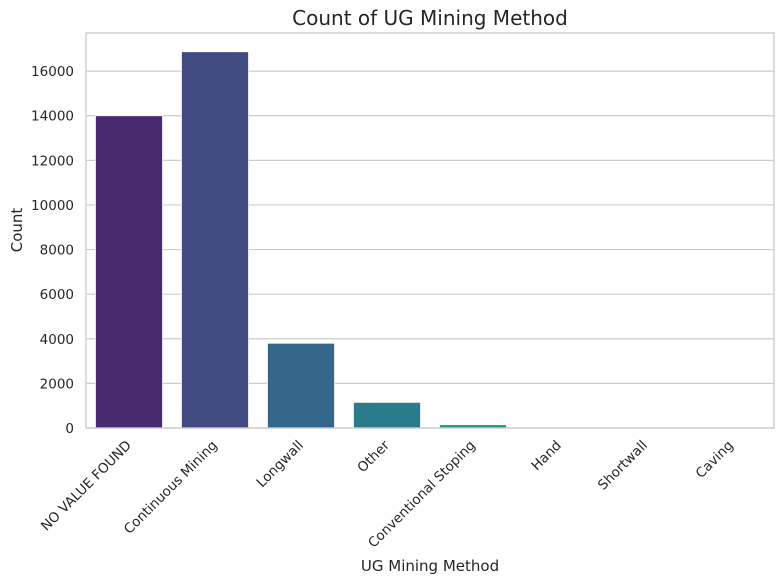 The height and width of the screenshot is (584, 784). What do you see at coordinates (715, 460) in the screenshot?
I see `x-tick-label: Caving` at bounding box center [715, 460].